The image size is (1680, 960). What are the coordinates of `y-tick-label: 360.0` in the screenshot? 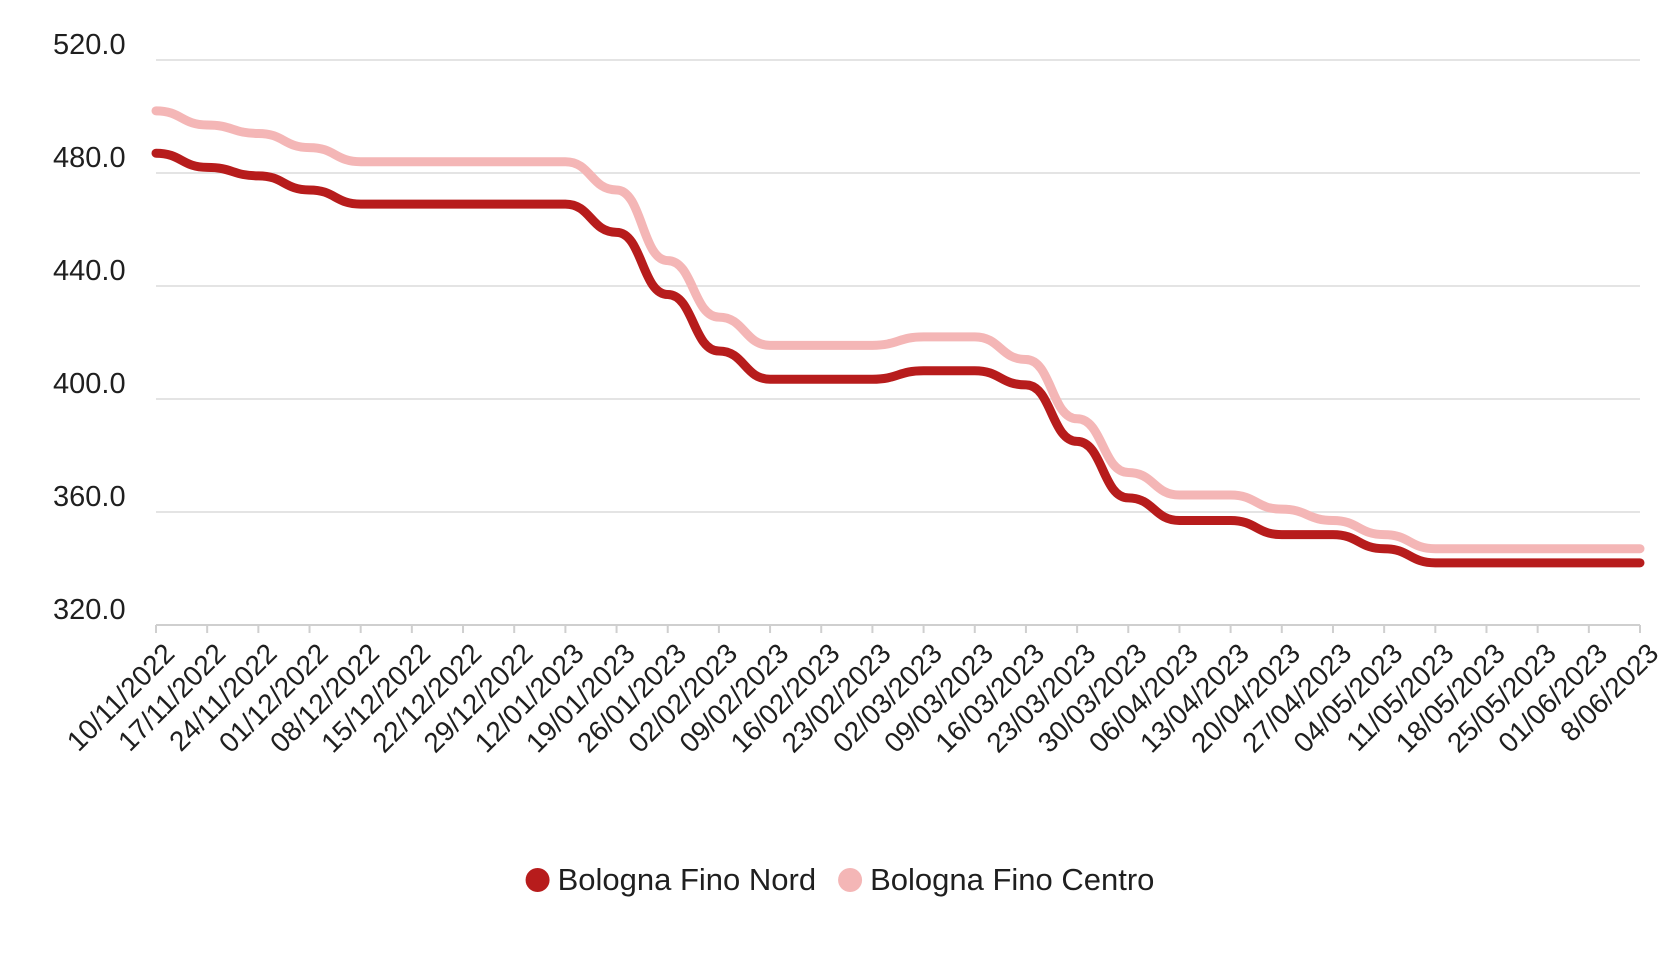 It's located at (89, 497).